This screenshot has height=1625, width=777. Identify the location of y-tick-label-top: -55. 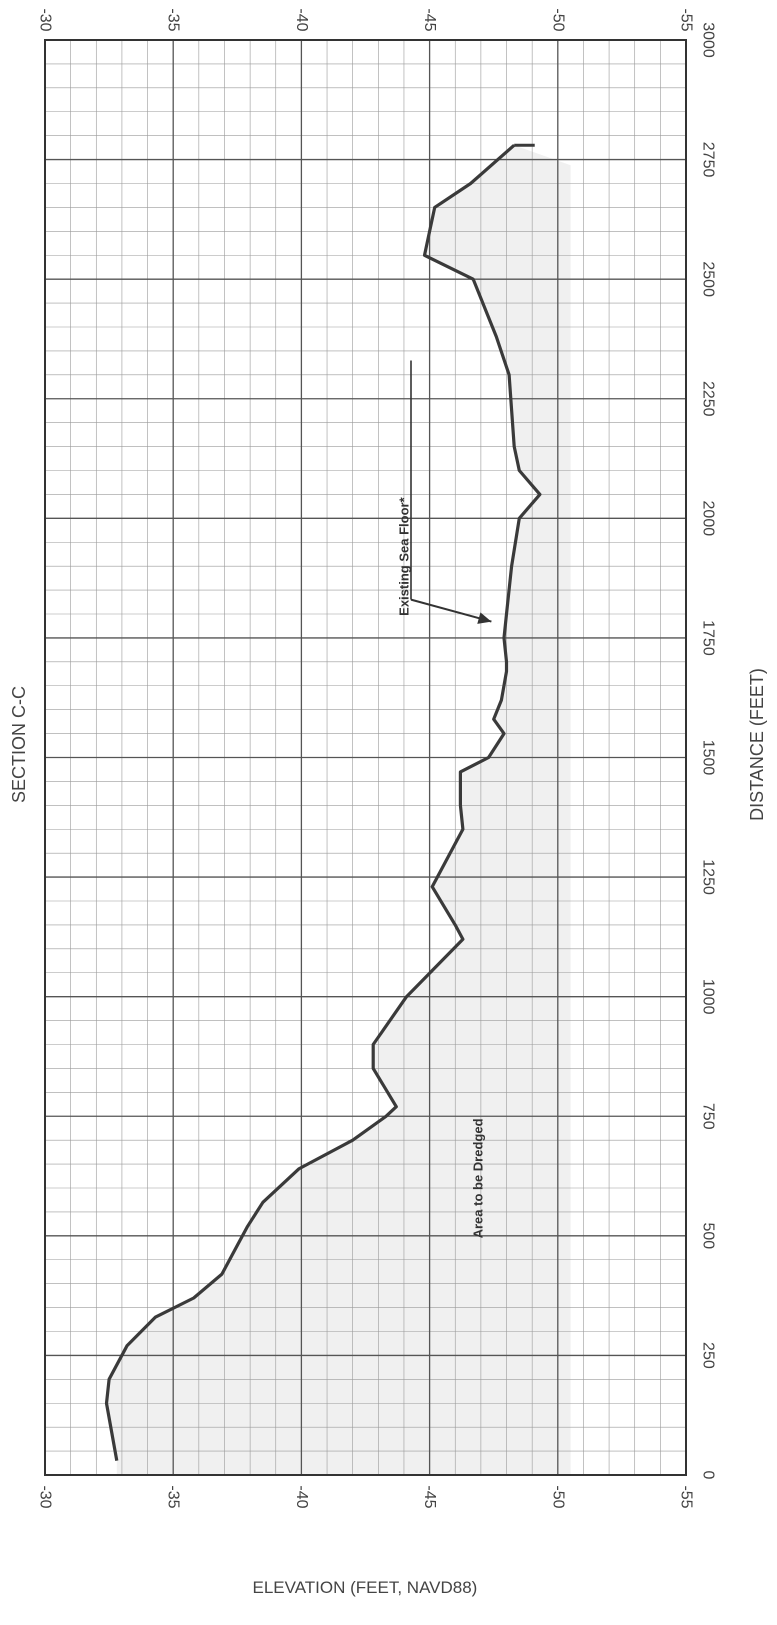
(686, 19).